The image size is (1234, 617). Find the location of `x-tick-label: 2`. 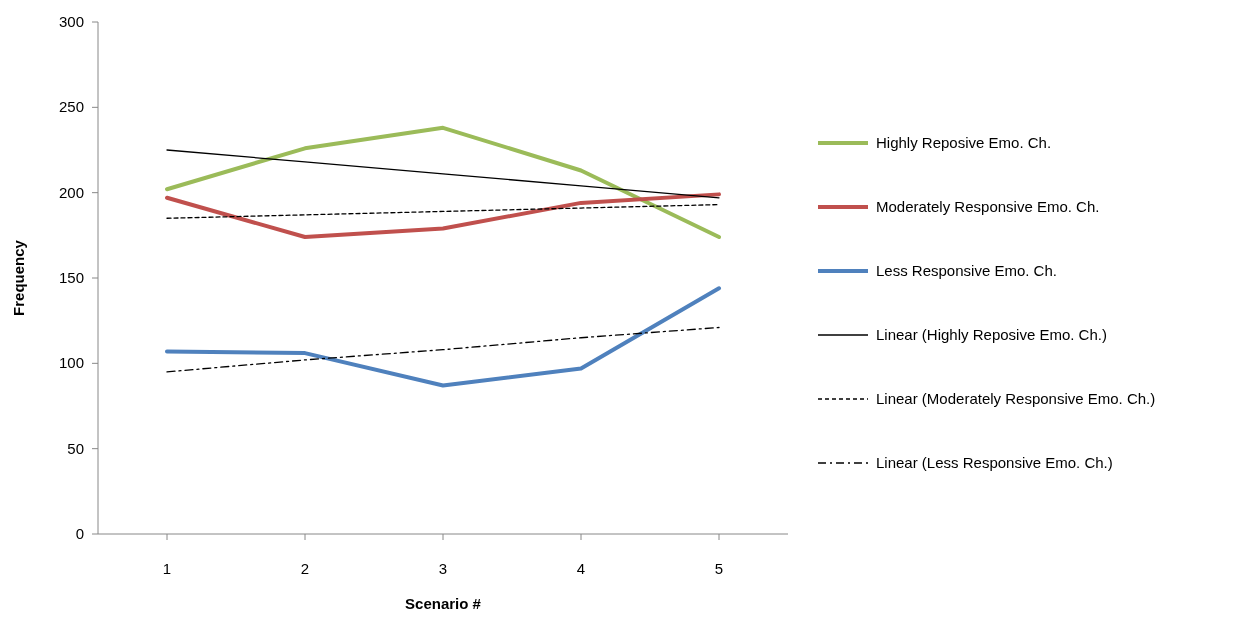

x-tick-label: 2 is located at coordinates (305, 568).